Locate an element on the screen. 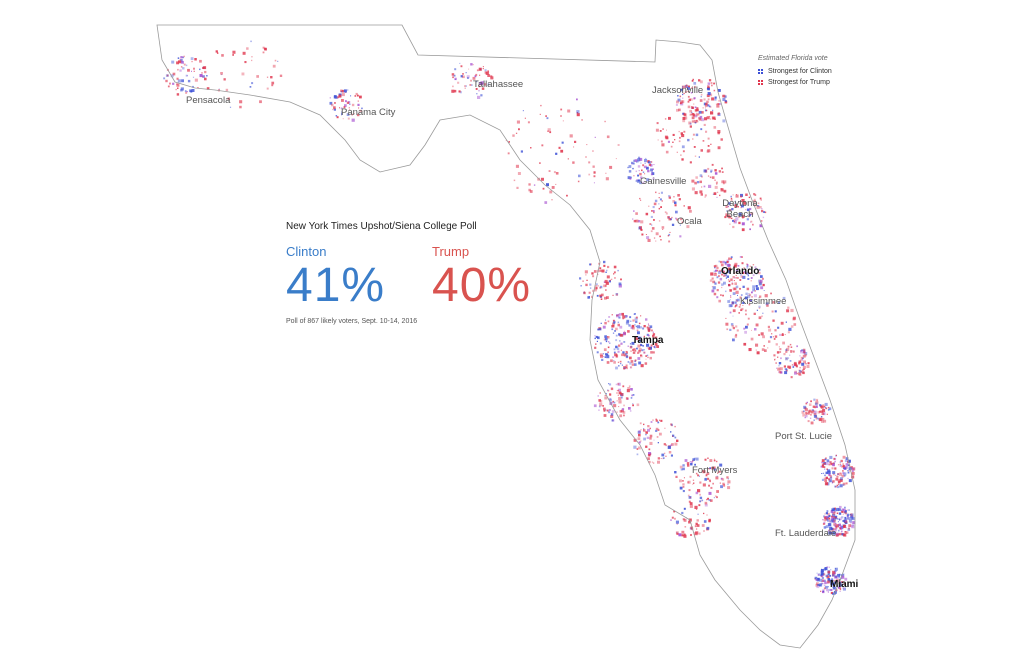 The width and height of the screenshot is (1024, 658). city-label-kissimmee: Kissimmee is located at coordinates (763, 301).